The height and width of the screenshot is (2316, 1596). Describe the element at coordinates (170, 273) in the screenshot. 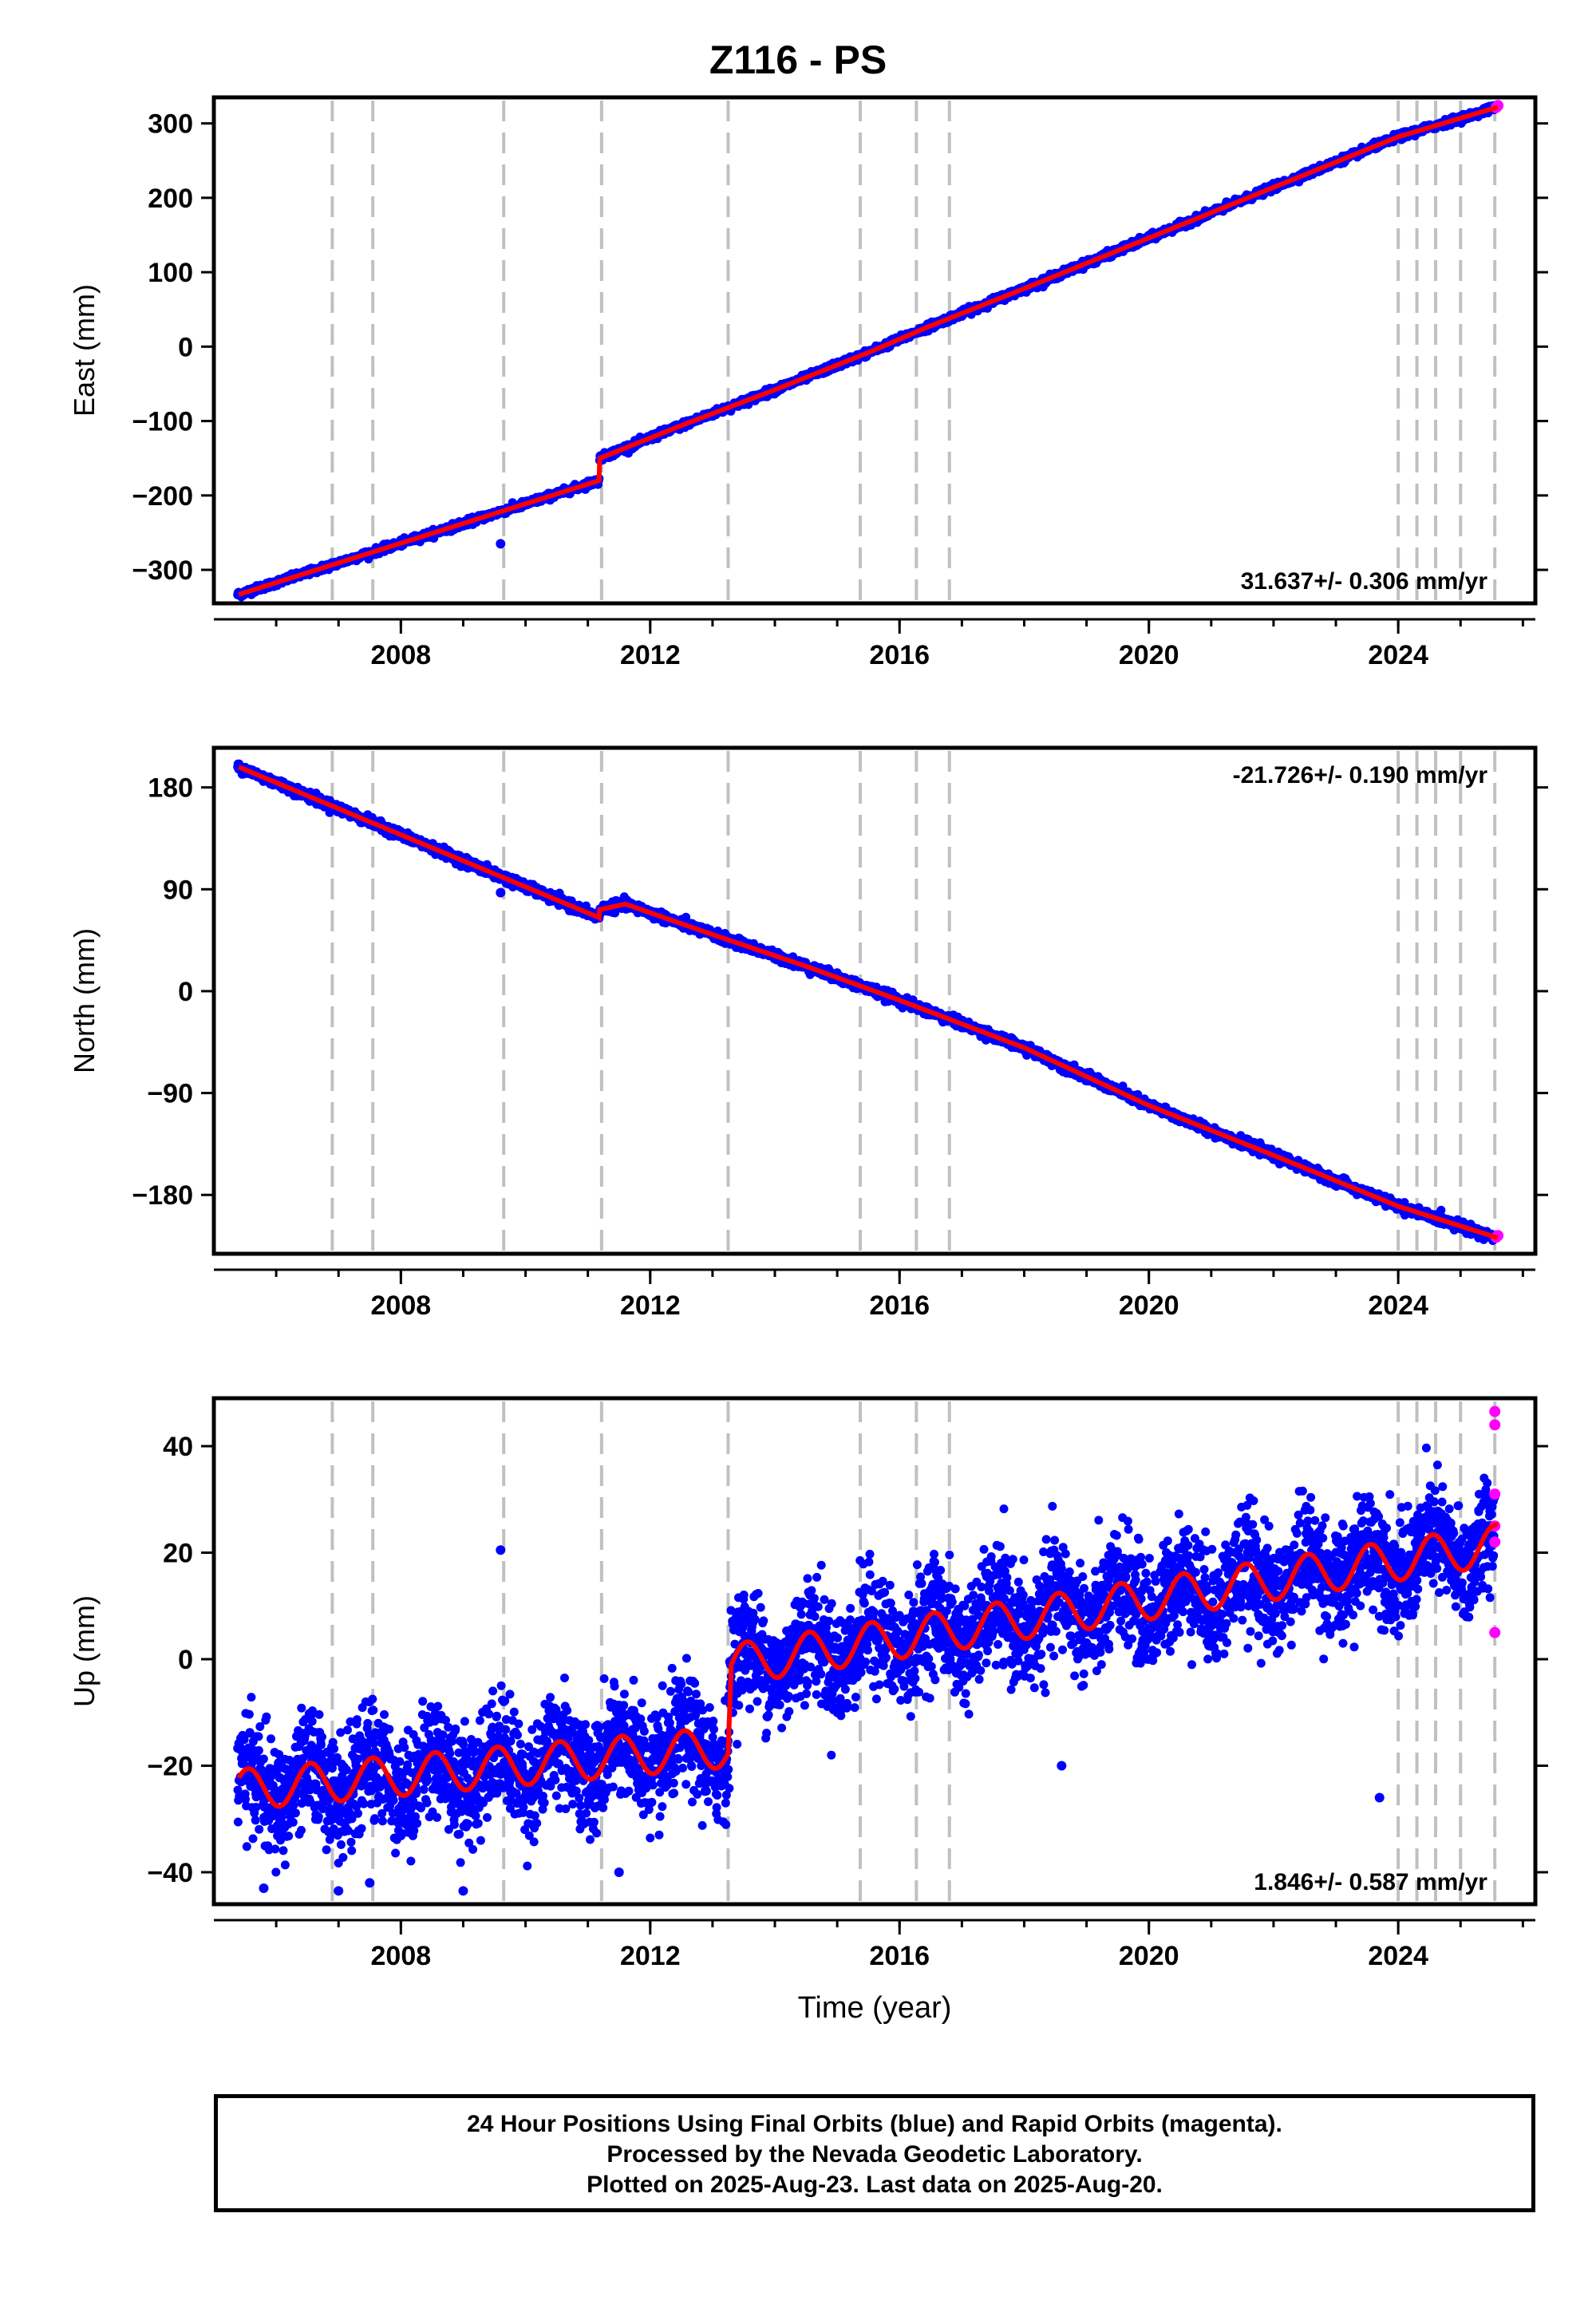

I see `y-tick-label: 100` at that location.